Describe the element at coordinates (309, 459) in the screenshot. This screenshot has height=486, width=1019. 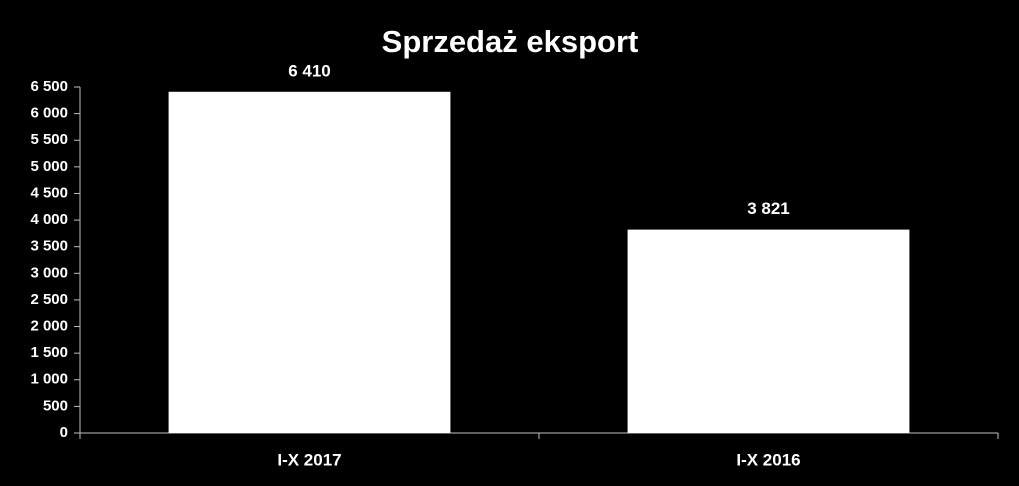
I see `x-tick-label: I-X 2017` at that location.